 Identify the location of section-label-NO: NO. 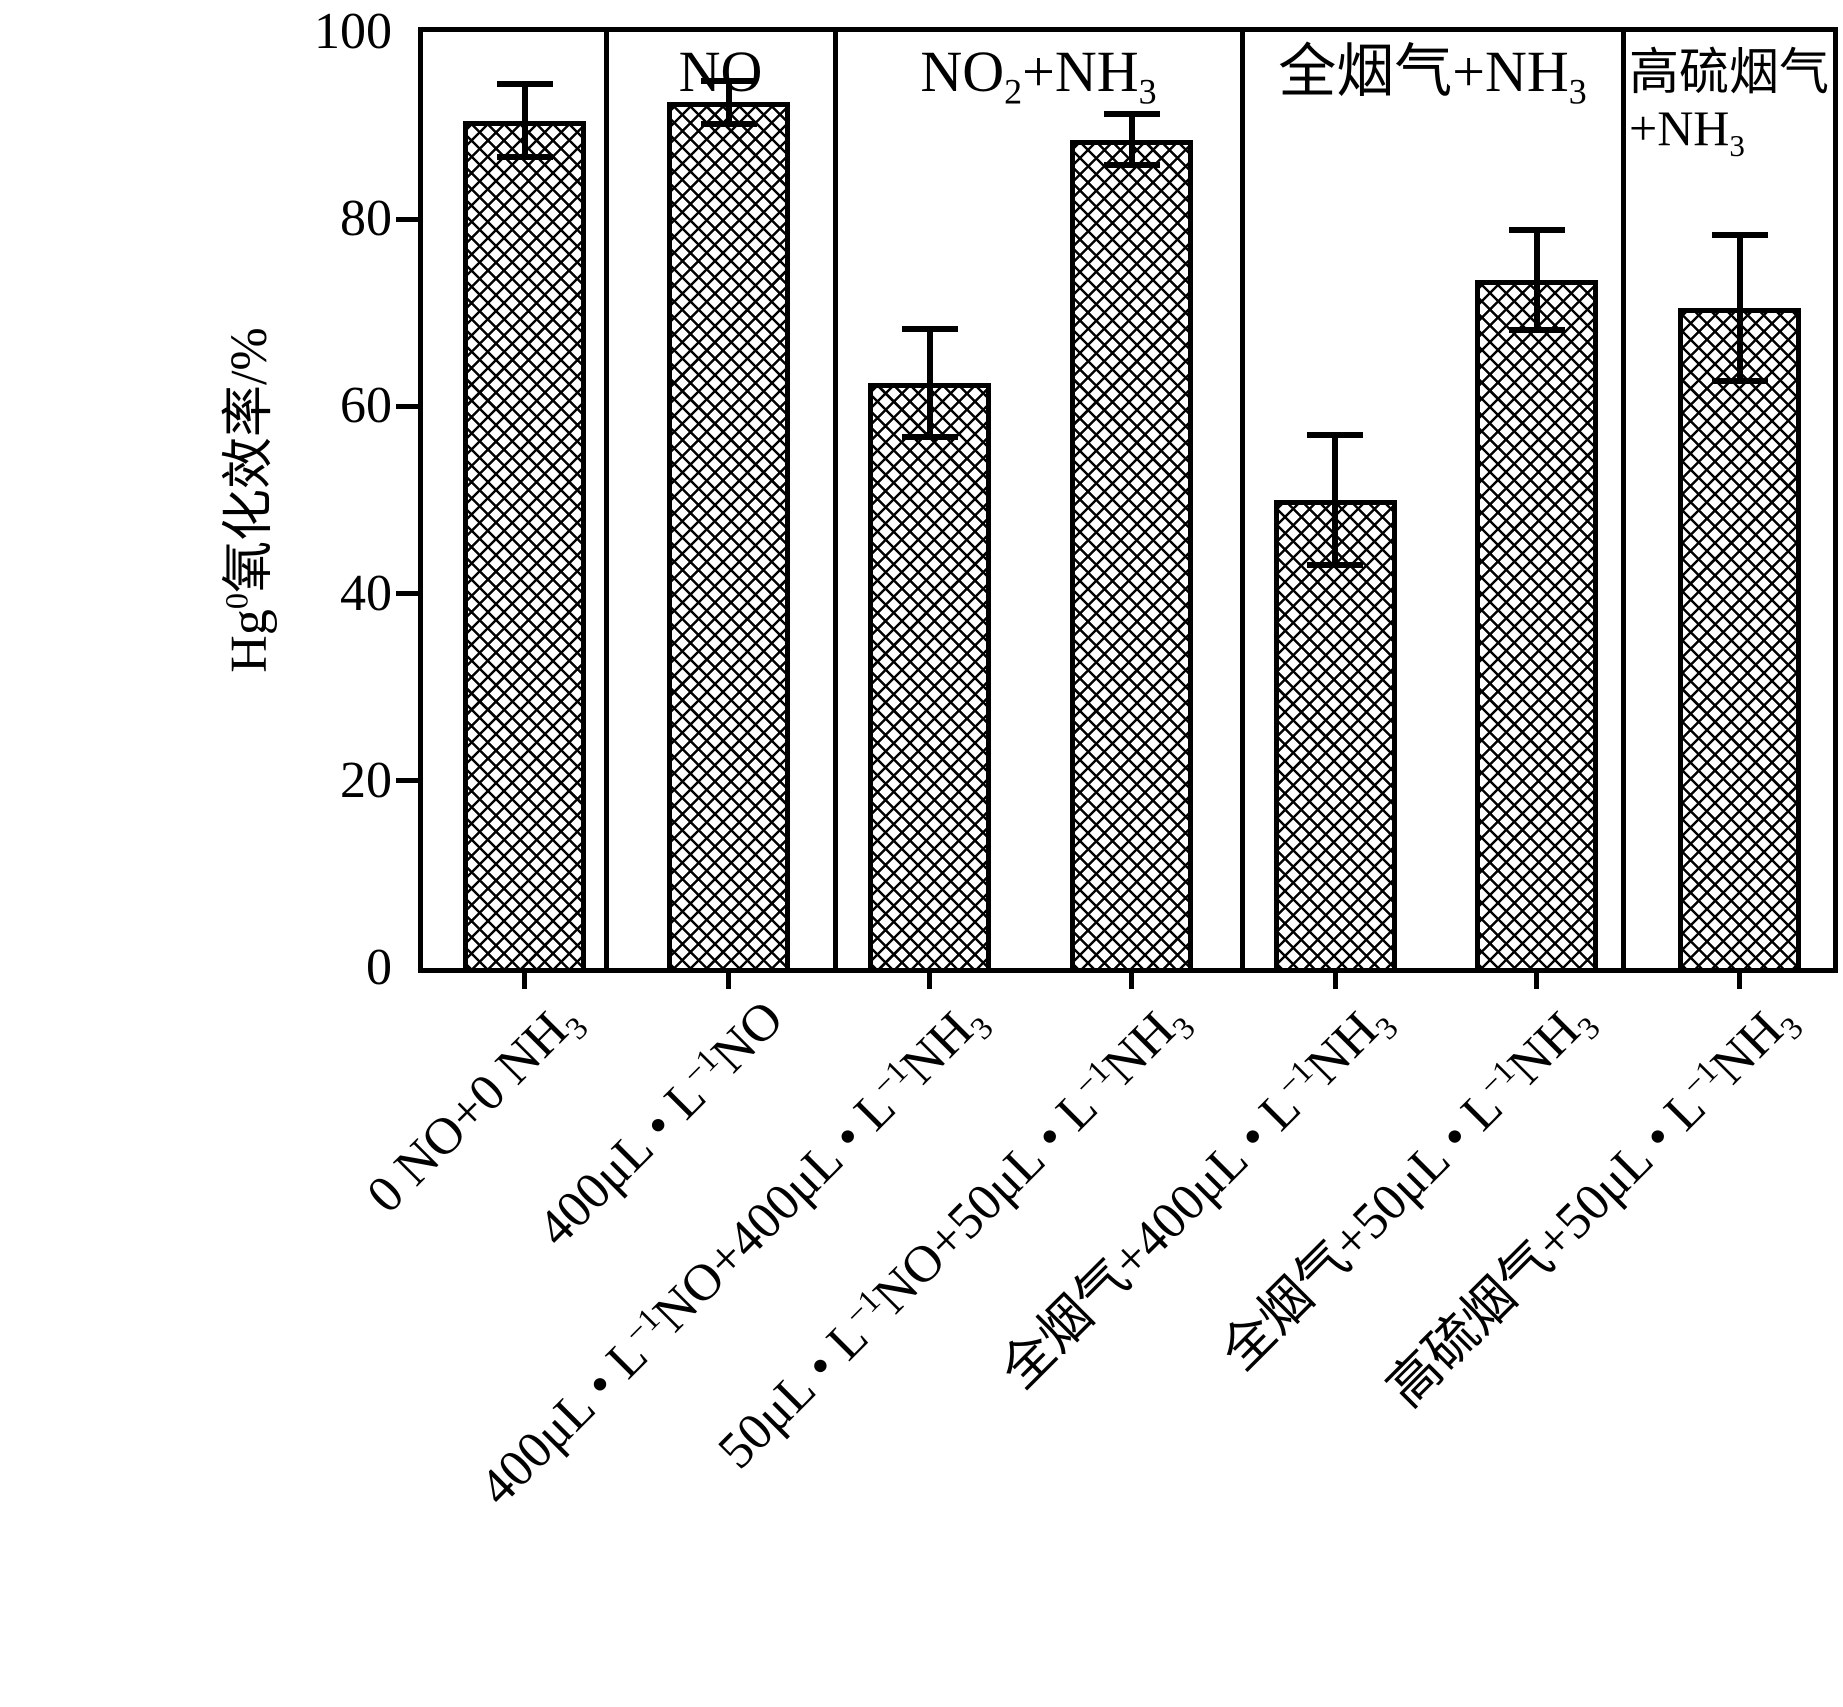
(721, 72).